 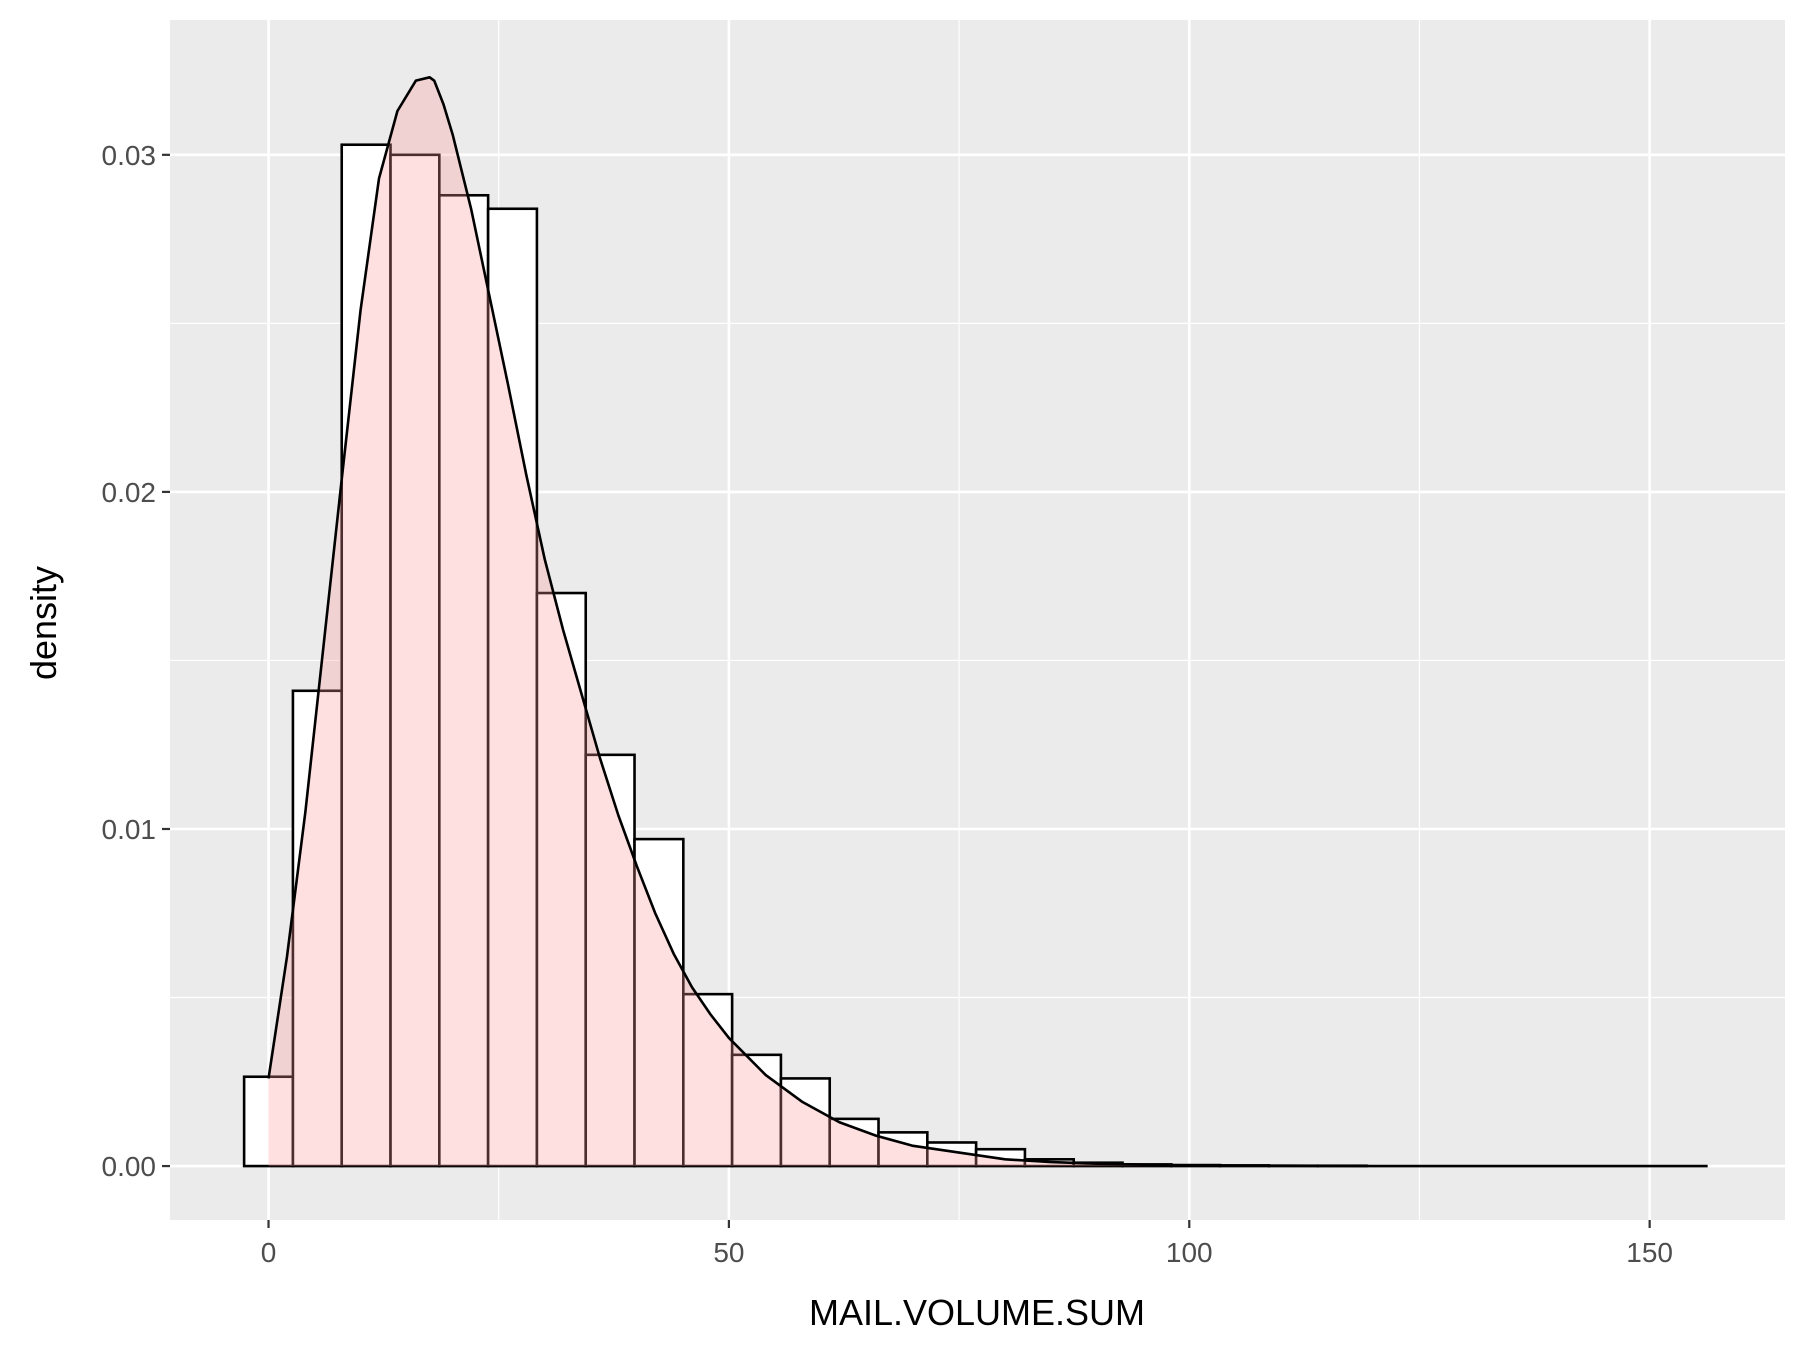 What do you see at coordinates (129, 1166) in the screenshot?
I see `y-tick-label: 0.00` at bounding box center [129, 1166].